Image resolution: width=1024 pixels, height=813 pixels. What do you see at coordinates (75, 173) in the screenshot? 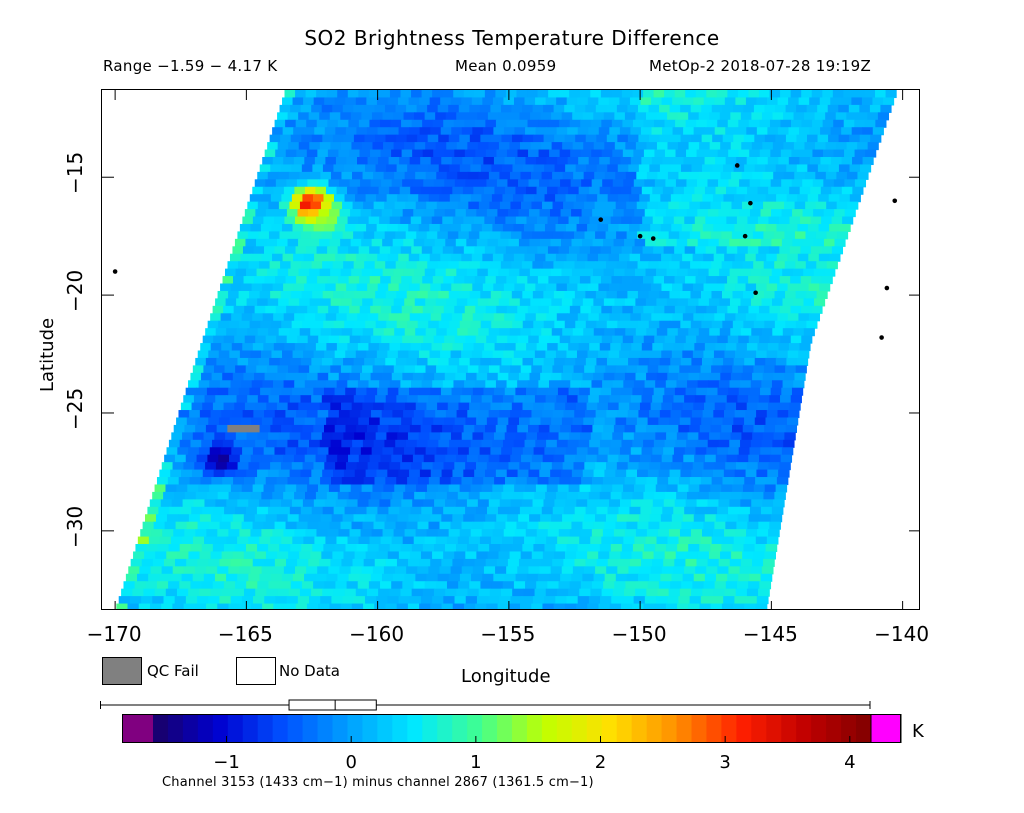
I see `y-tick-label: −15` at bounding box center [75, 173].